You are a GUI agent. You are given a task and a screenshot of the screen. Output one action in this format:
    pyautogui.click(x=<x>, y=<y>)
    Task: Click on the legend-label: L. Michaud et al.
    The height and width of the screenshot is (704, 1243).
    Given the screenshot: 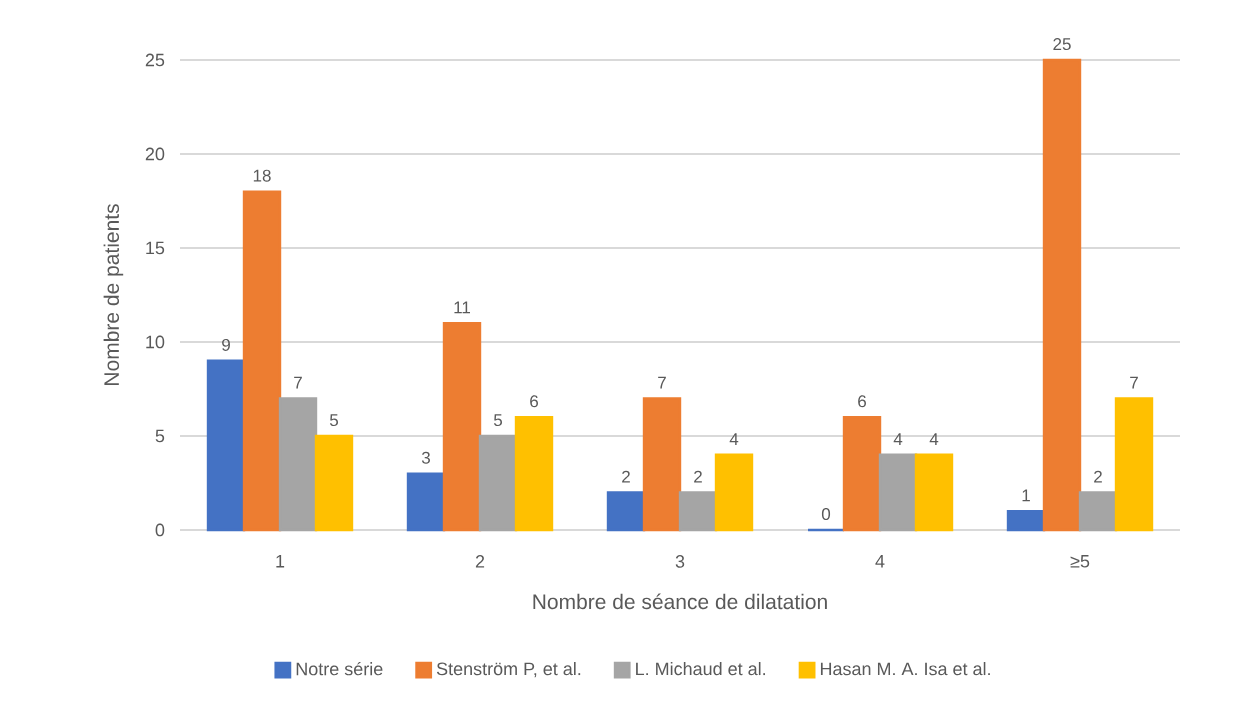 What is the action you would take?
    pyautogui.click(x=701, y=669)
    